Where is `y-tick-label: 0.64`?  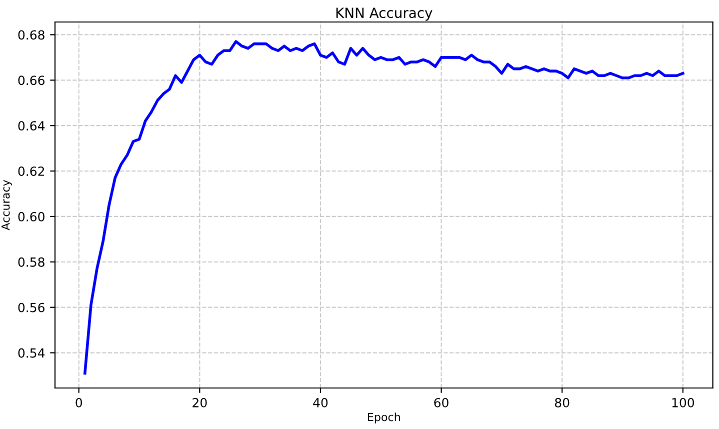
y-tick-label: 0.64 is located at coordinates (31, 126).